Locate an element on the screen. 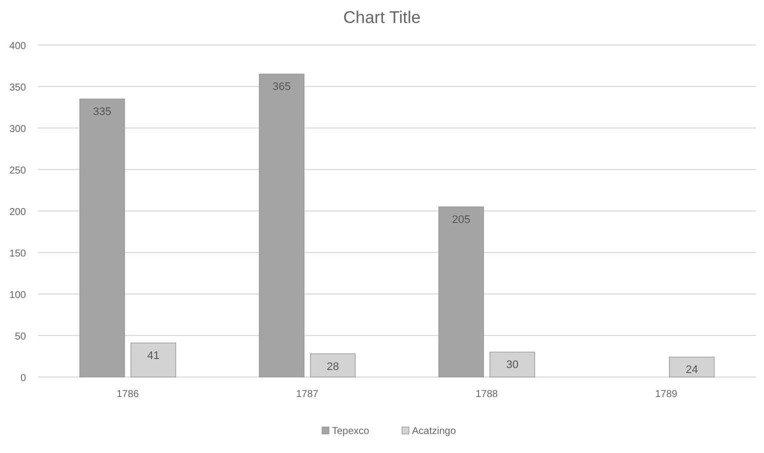 The height and width of the screenshot is (453, 764). data-label: 205 is located at coordinates (461, 220).